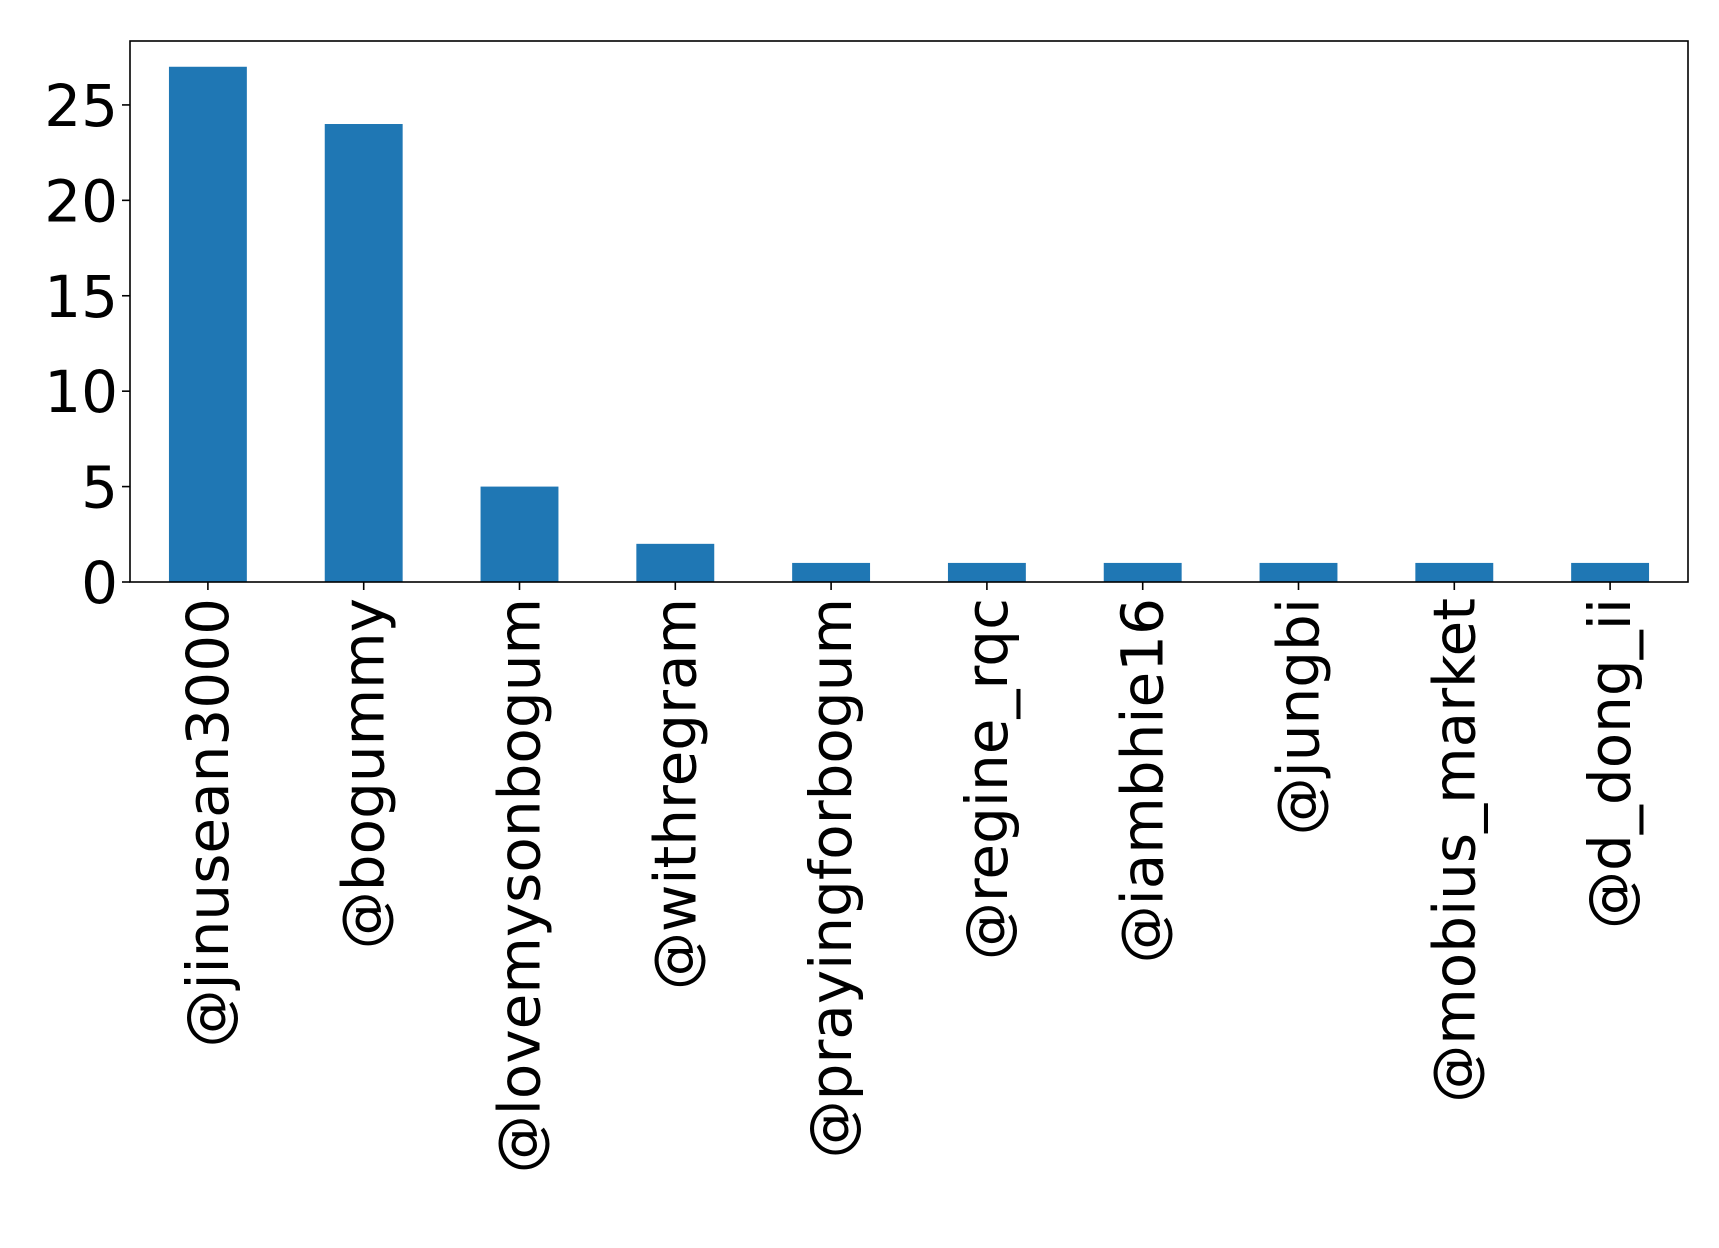 Image resolution: width=1719 pixels, height=1248 pixels. Describe the element at coordinates (1610, 572) in the screenshot. I see `bar-d-dong-ii` at that location.